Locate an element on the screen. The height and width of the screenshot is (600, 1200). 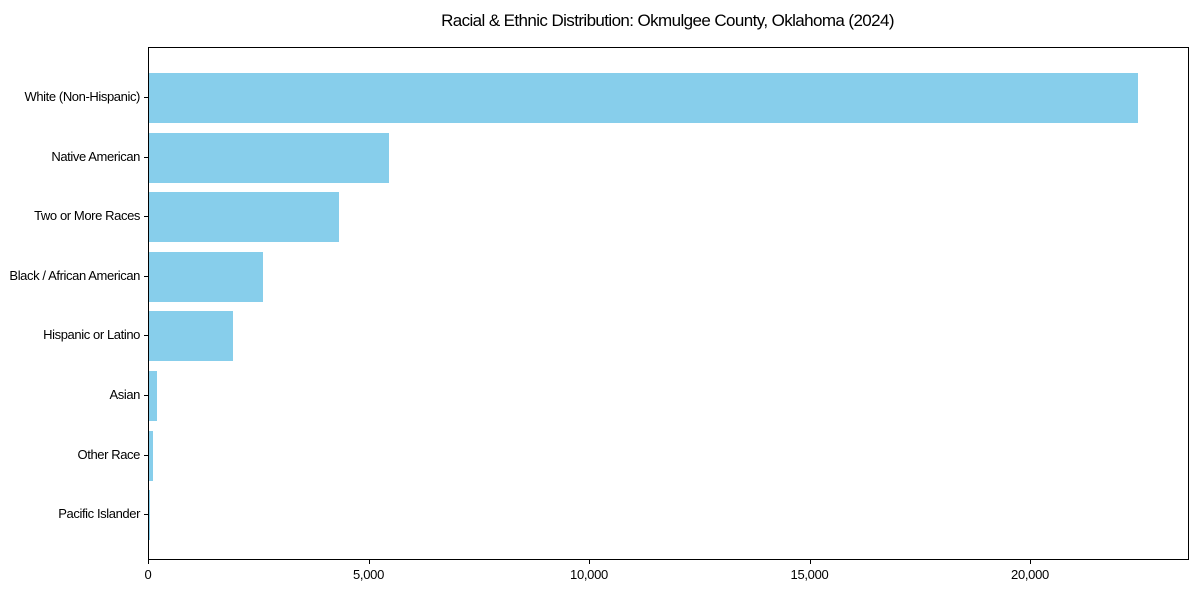
category-label: Other Race is located at coordinates (109, 454).